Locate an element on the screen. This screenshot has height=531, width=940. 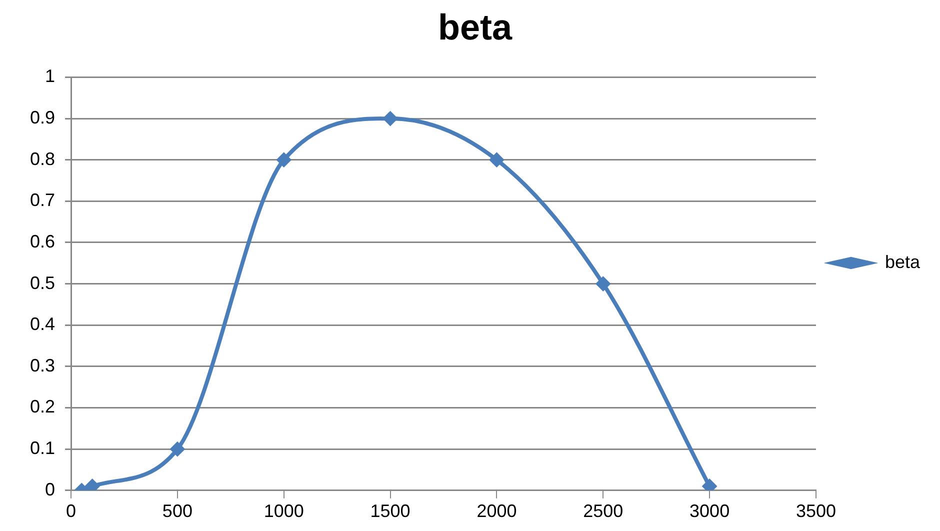
x-tick-label: 500 is located at coordinates (177, 511).